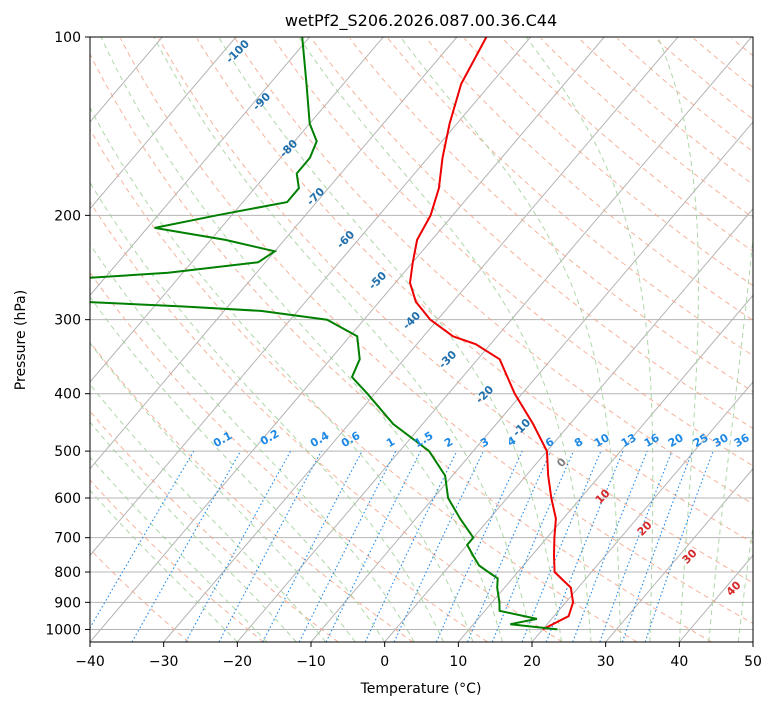  Describe the element at coordinates (652, 440) in the screenshot. I see `mixing-ratio-label: 16` at that location.